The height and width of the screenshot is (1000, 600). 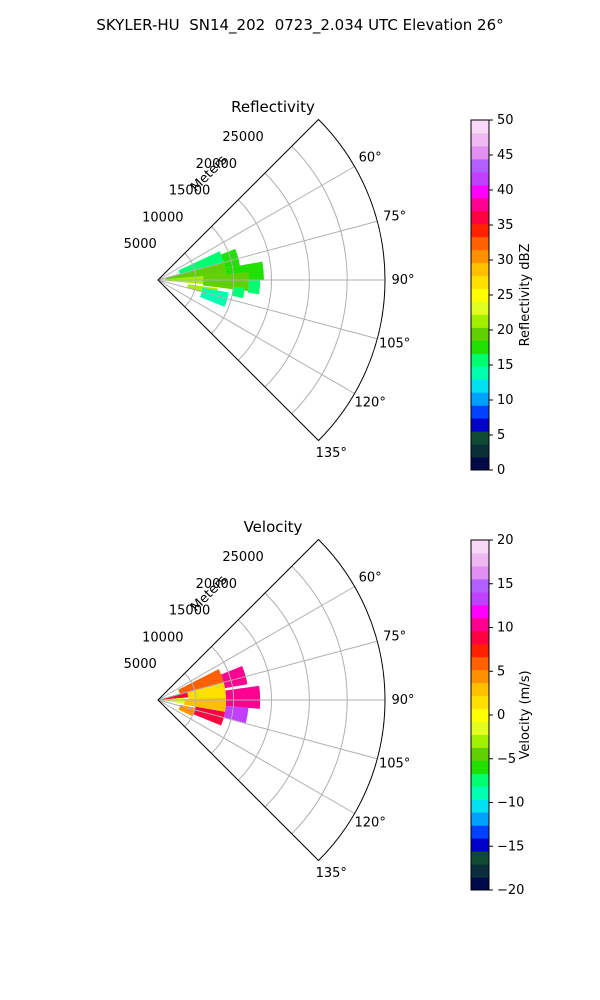 What do you see at coordinates (394, 763) in the screenshot?
I see `theta-tick-label: 105°` at bounding box center [394, 763].